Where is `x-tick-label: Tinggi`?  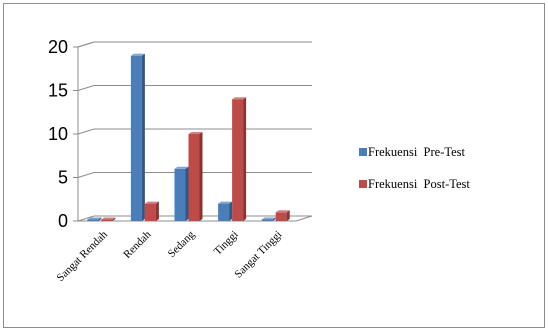
x-tick-label: Tinggi is located at coordinates (226, 243).